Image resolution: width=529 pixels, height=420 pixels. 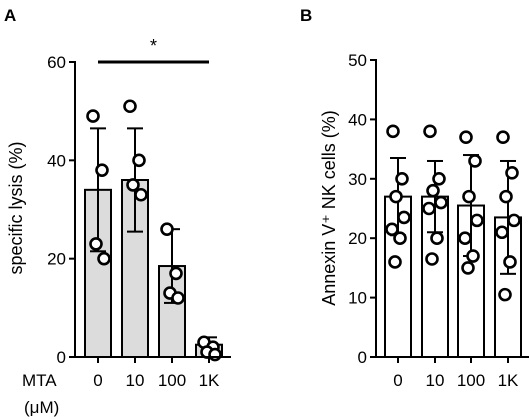 What do you see at coordinates (97, 380) in the screenshot?
I see `x-tick-label-a: 0` at bounding box center [97, 380].